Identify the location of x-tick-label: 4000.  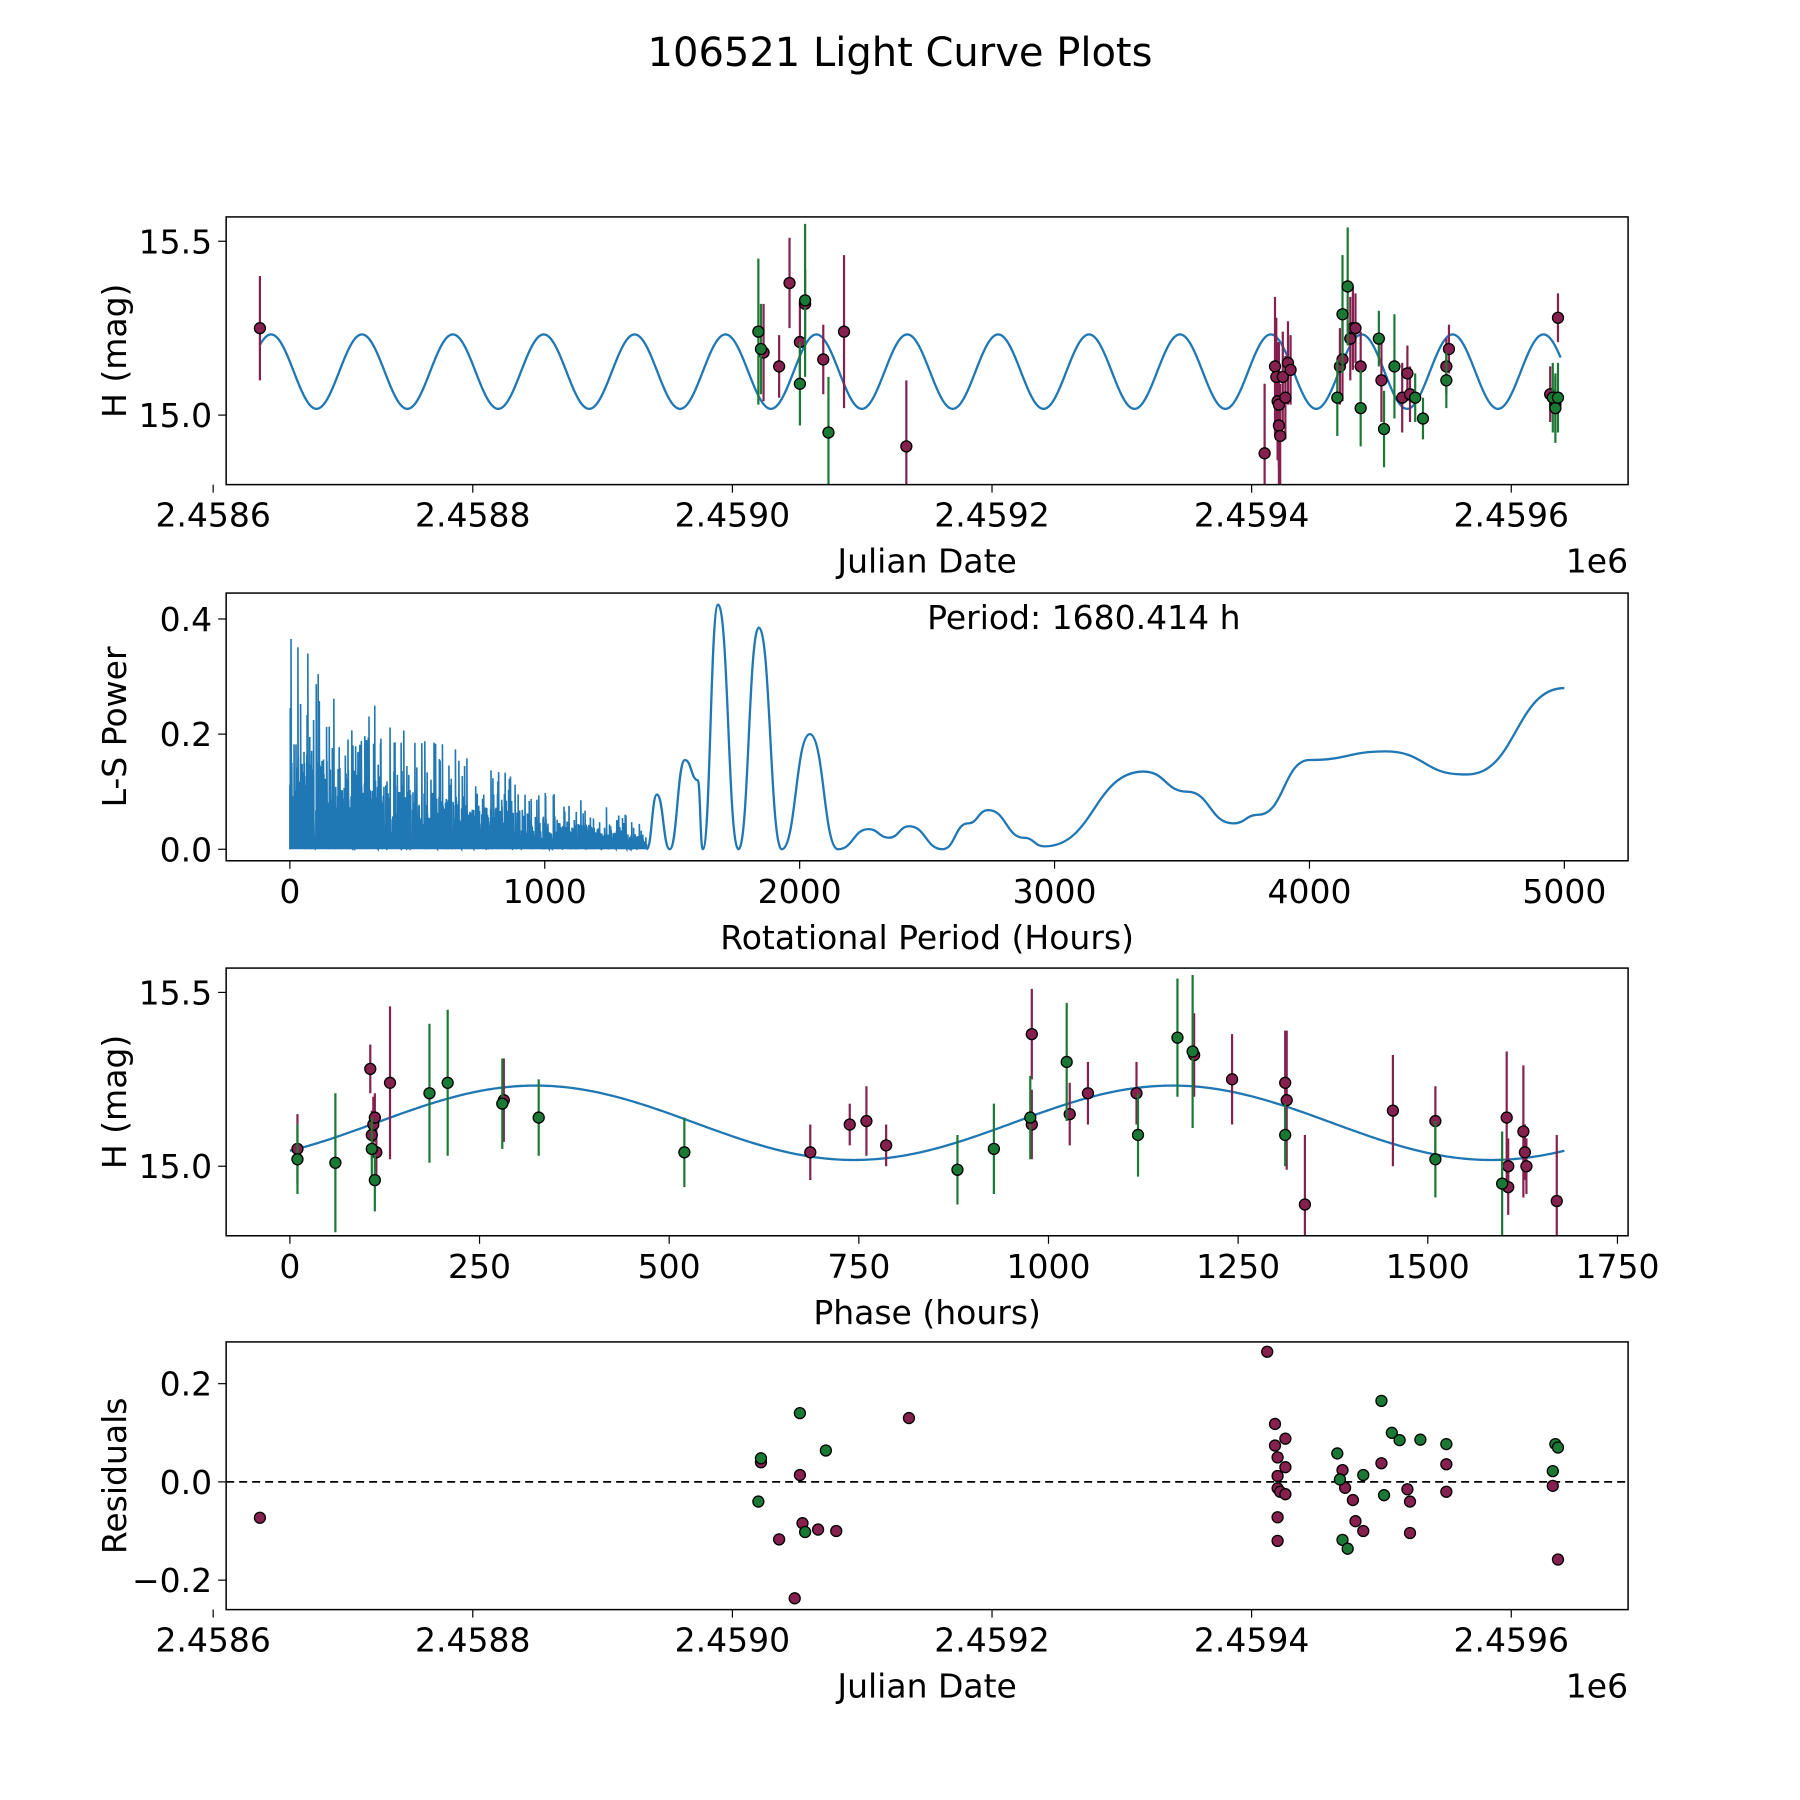
(1309, 891).